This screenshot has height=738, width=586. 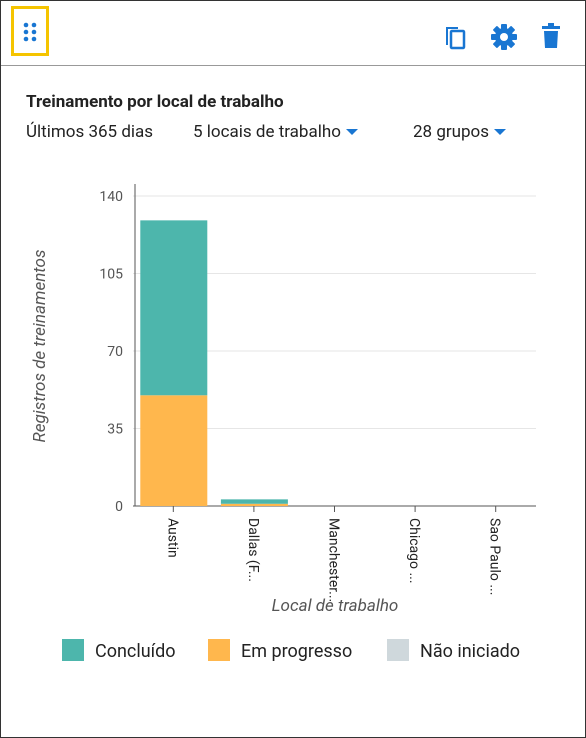 What do you see at coordinates (115, 352) in the screenshot?
I see `y-tick-label: 70` at bounding box center [115, 352].